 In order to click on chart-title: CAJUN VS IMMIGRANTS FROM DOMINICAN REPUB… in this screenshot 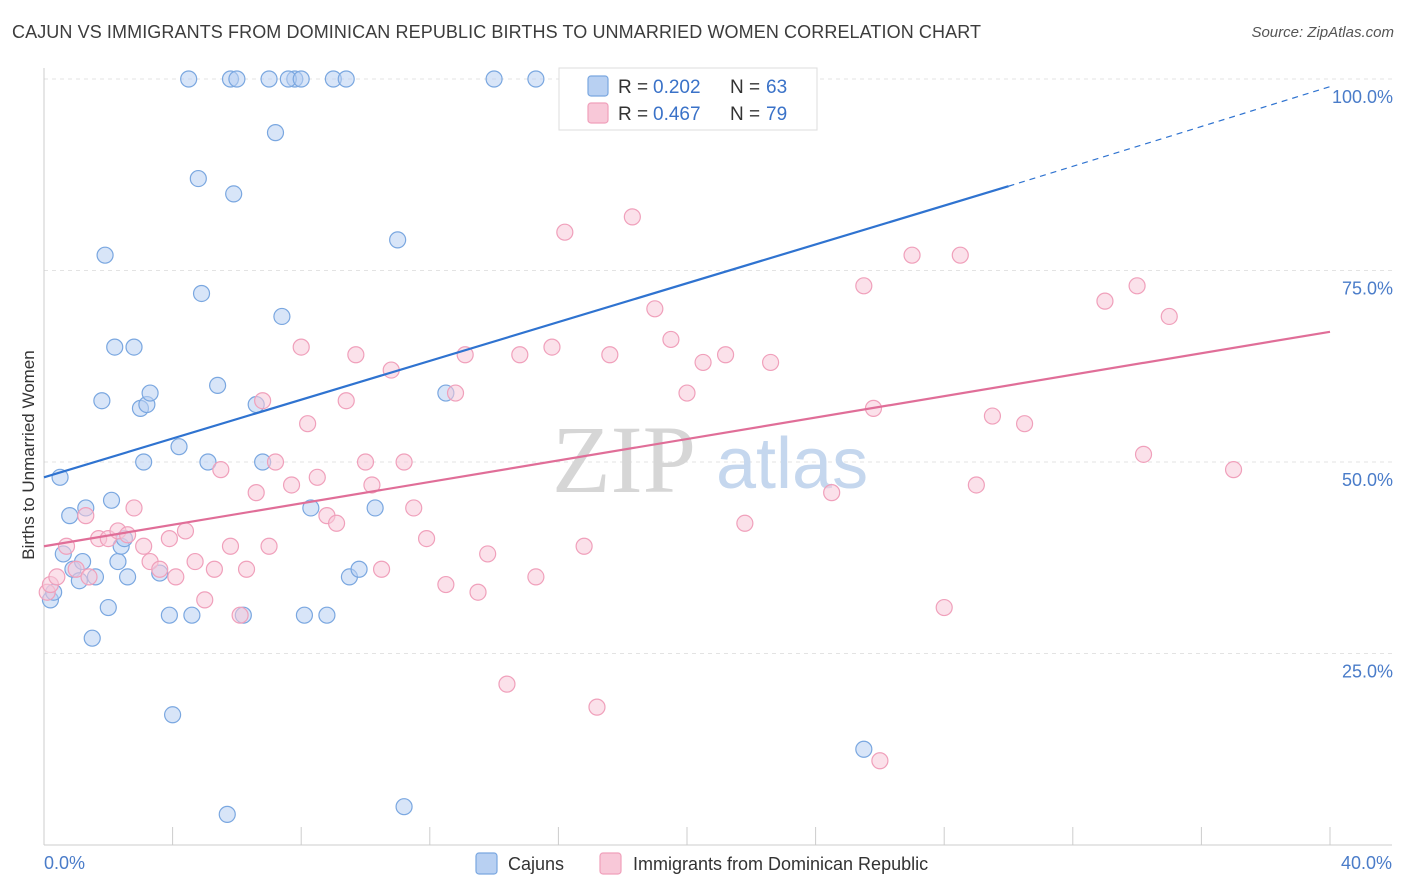, I will do `click(497, 32)`.